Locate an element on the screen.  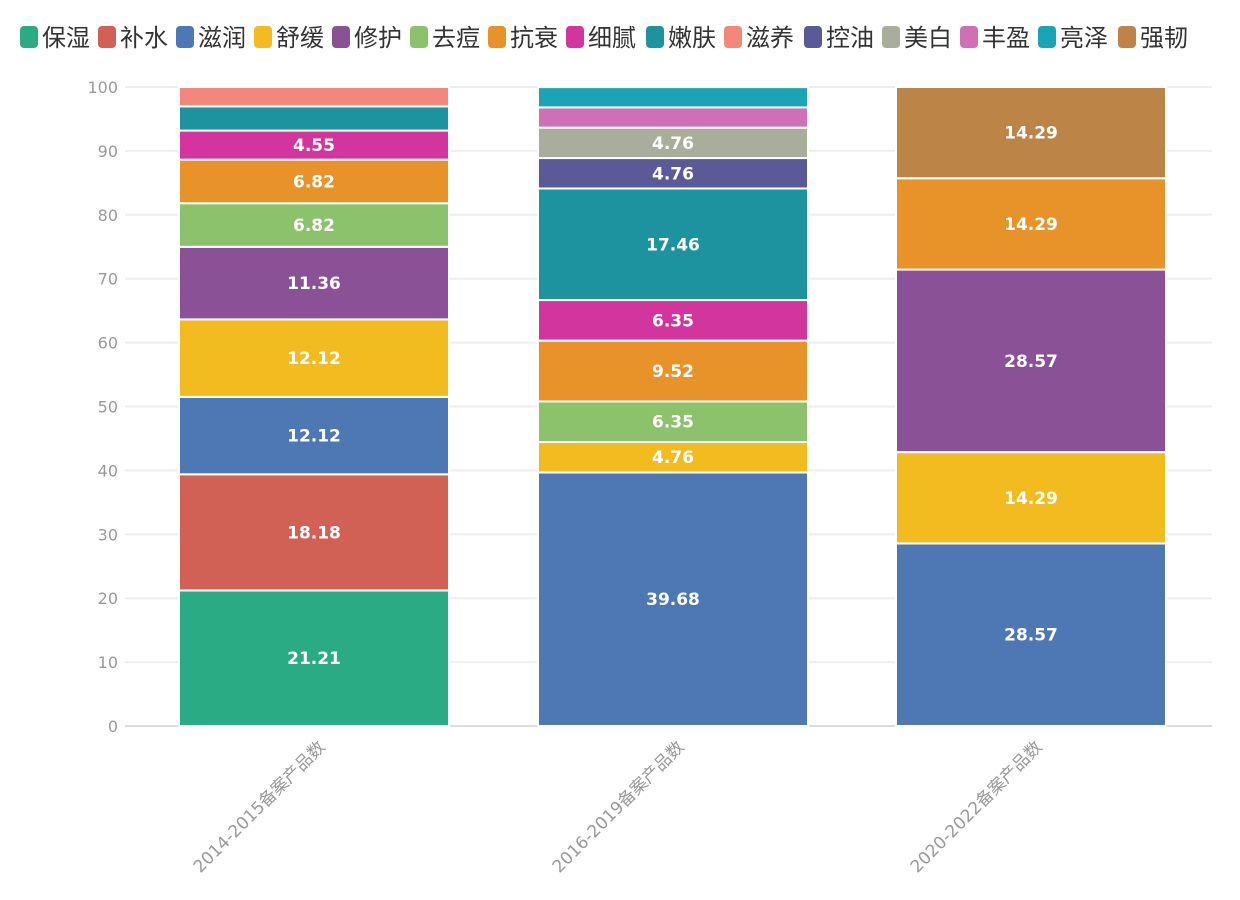
legend-label: 去痘 is located at coordinates (456, 38).